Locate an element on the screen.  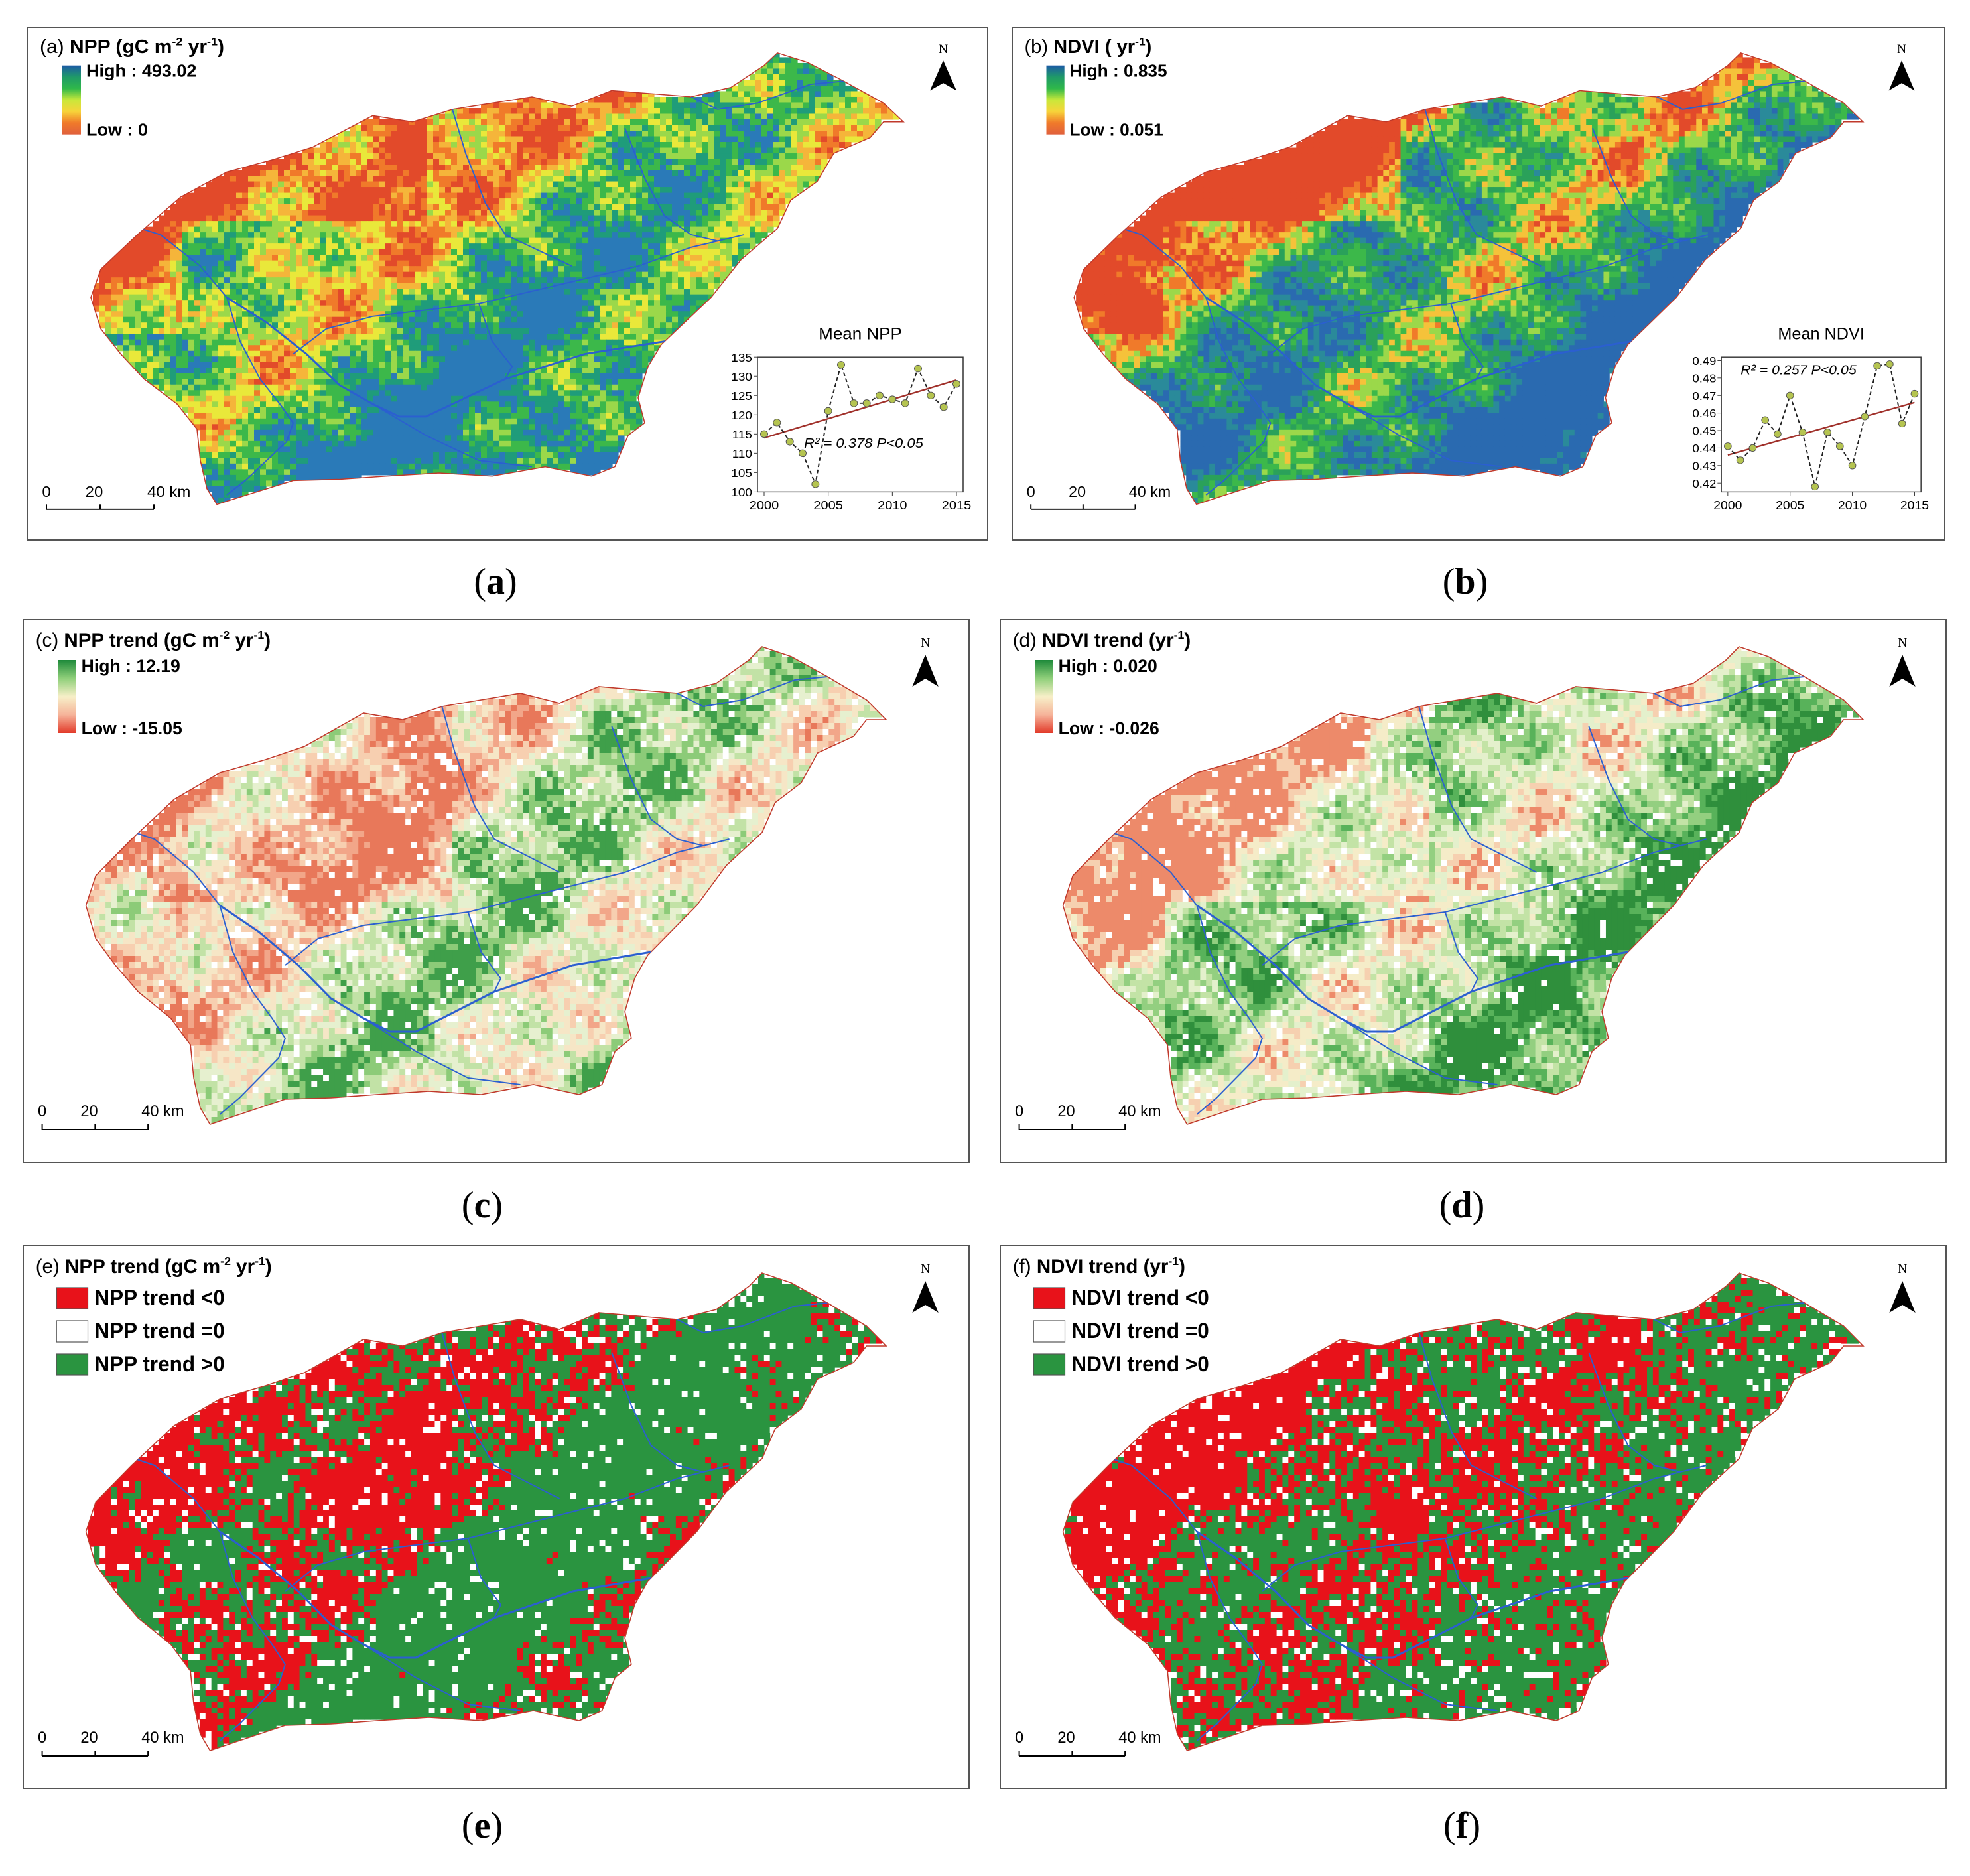
legend-low: Low : 0 is located at coordinates (117, 129).